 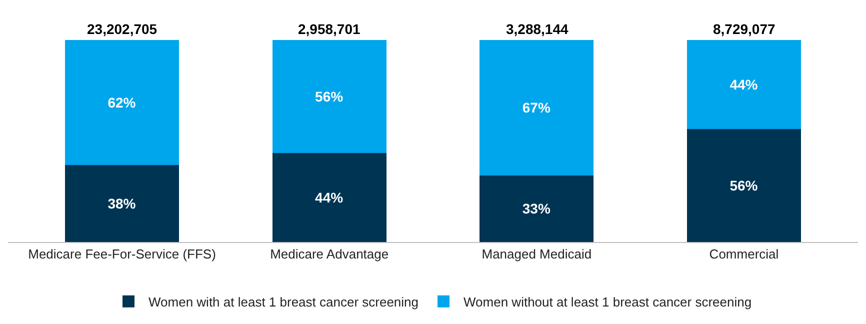 I want to click on data-label: 62%, so click(x=122, y=102).